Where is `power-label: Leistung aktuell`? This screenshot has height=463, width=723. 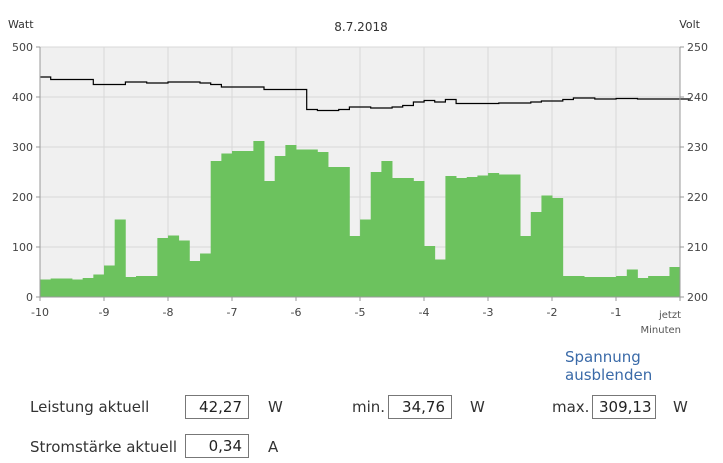
power-label: Leistung aktuell is located at coordinates (90, 407).